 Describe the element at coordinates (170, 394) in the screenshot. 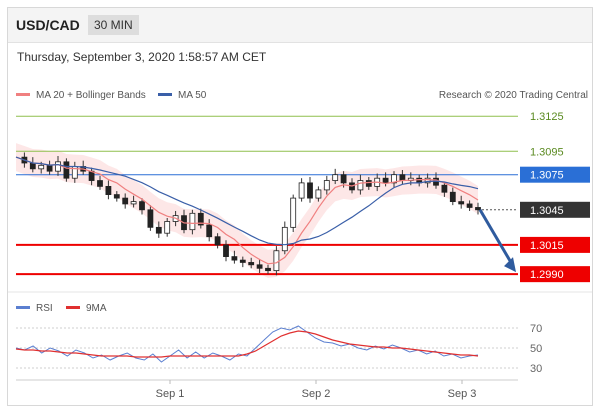

I see `x-tick-label-0: Sep 1` at that location.